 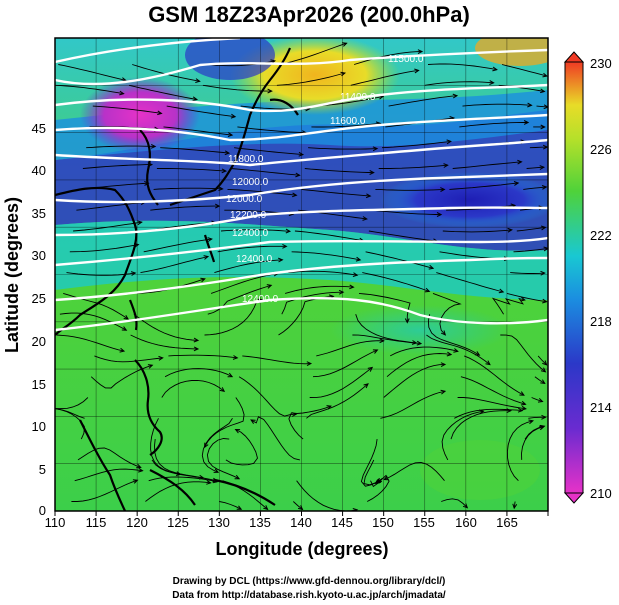 I want to click on contour-label: 11400.0, so click(x=358, y=97).